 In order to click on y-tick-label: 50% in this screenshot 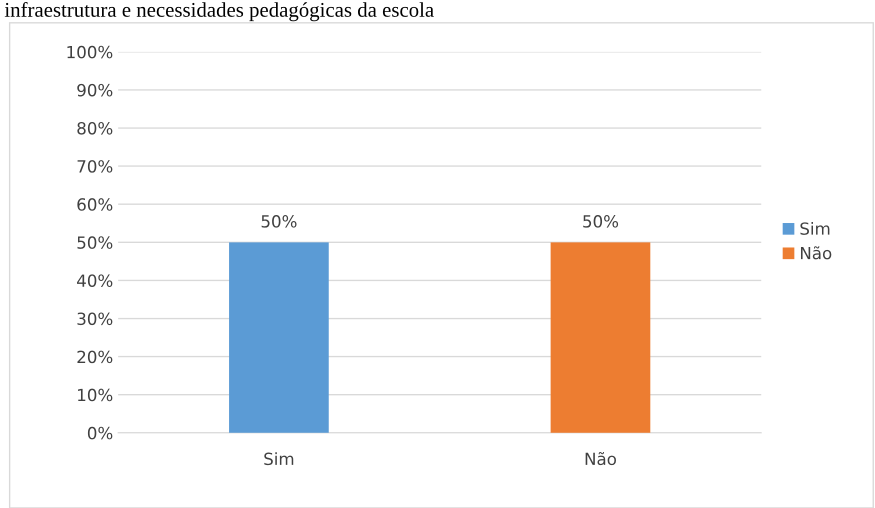, I will do `click(95, 242)`.